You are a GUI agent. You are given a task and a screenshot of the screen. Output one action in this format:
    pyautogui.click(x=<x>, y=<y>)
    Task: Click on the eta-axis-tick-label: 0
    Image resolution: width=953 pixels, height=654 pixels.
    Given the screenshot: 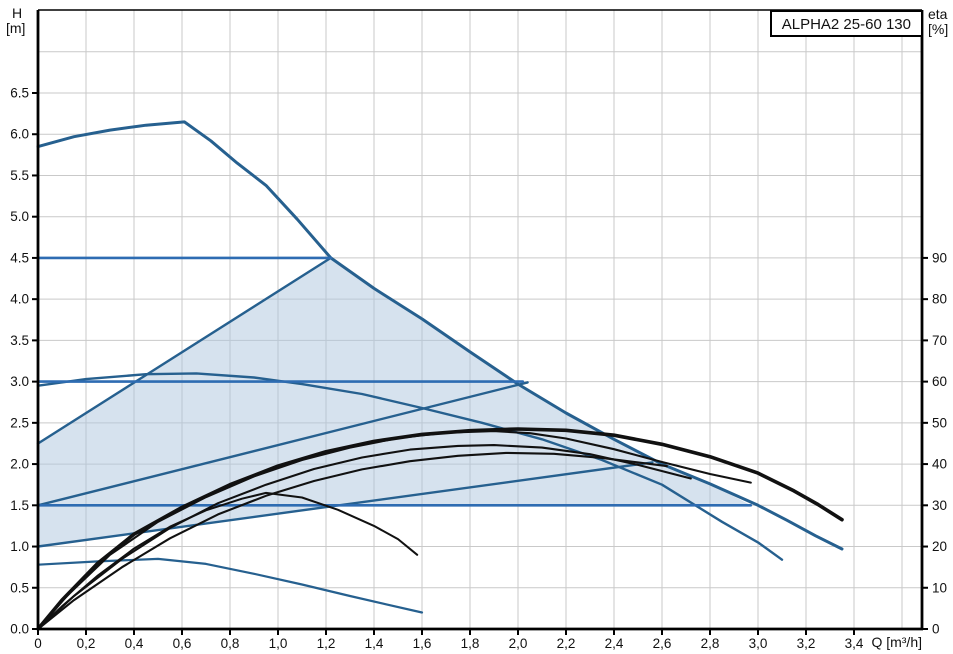 What is the action you would take?
    pyautogui.click(x=936, y=629)
    